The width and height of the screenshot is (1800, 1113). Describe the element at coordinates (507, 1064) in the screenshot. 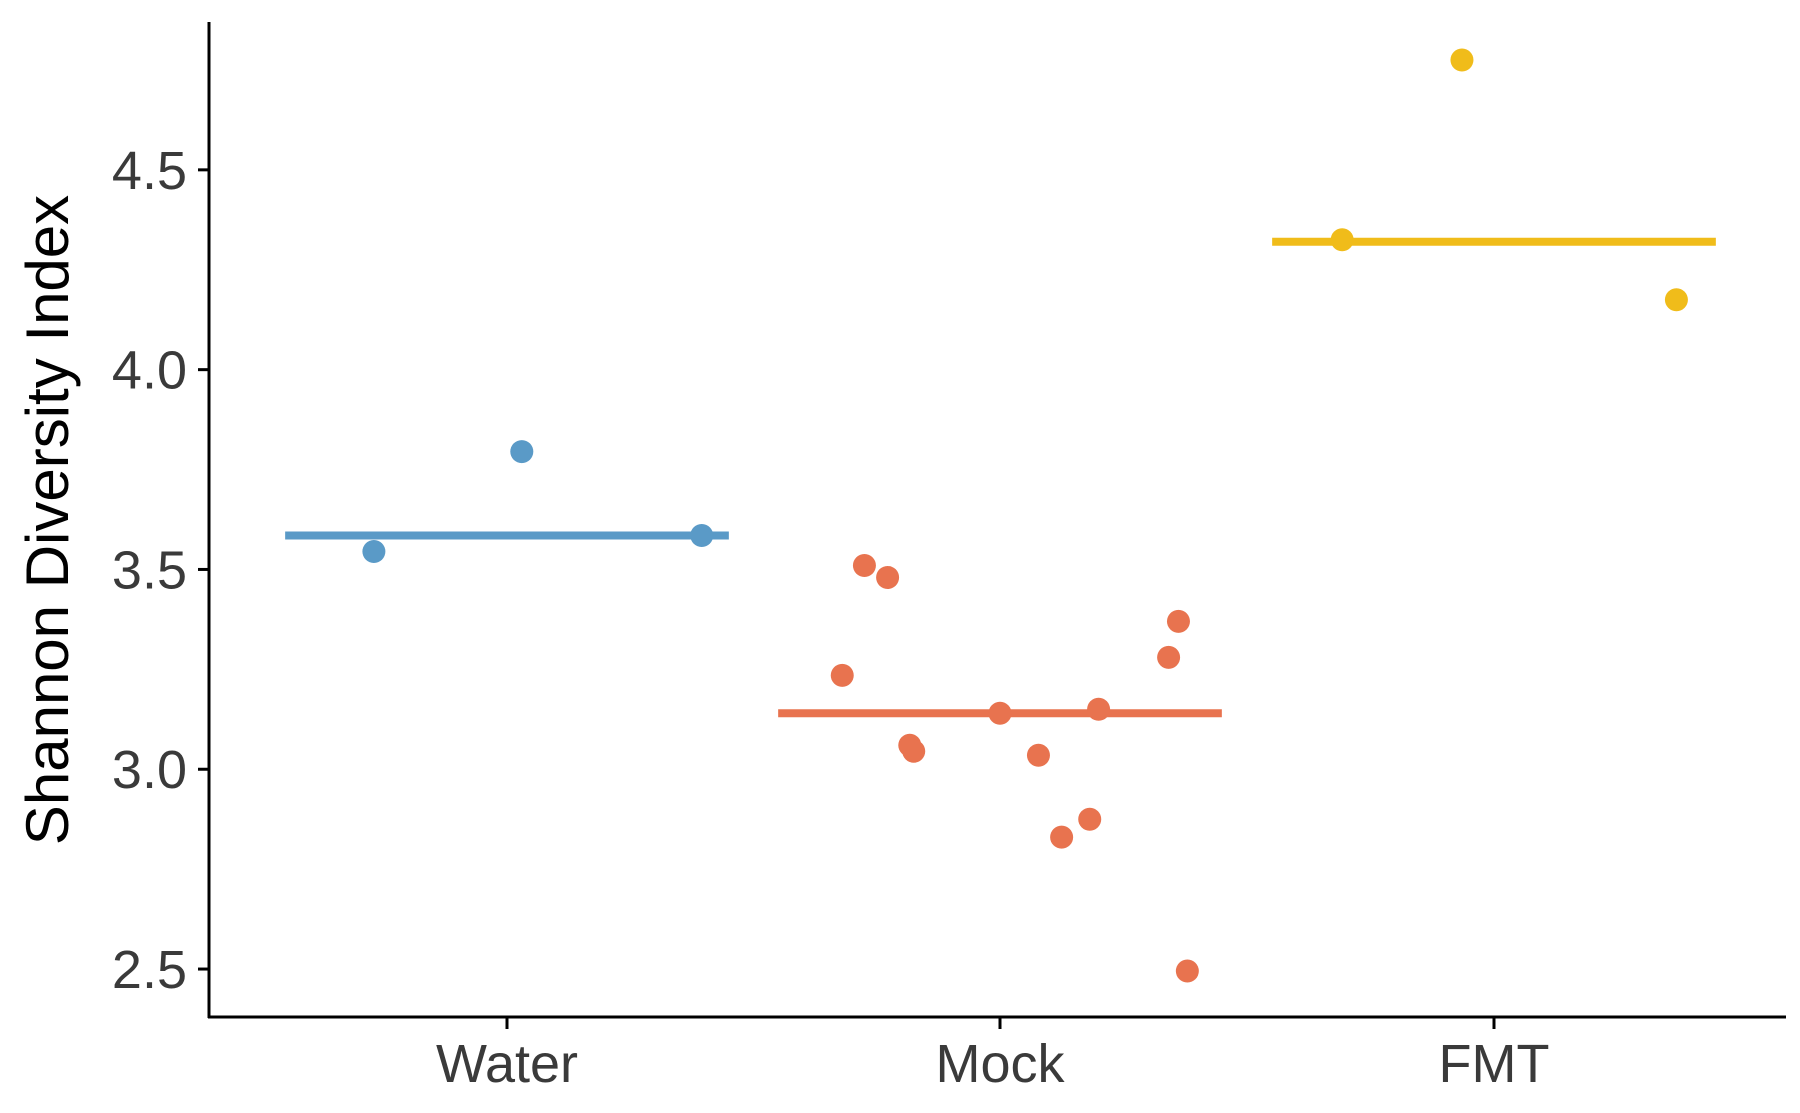

I see `x-tick-label: Water` at that location.